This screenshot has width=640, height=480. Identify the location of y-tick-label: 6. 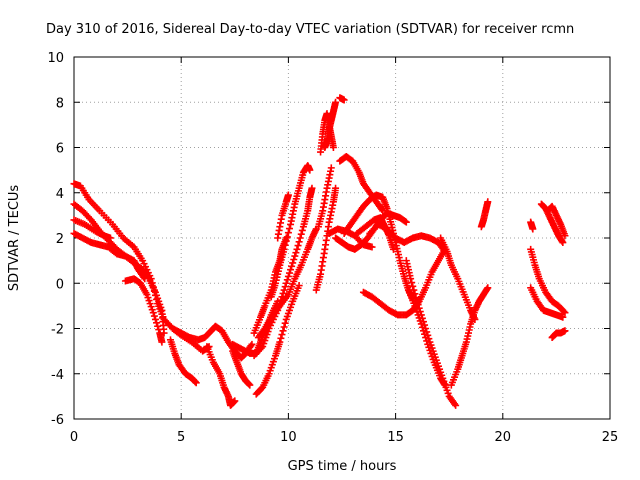
(60, 149).